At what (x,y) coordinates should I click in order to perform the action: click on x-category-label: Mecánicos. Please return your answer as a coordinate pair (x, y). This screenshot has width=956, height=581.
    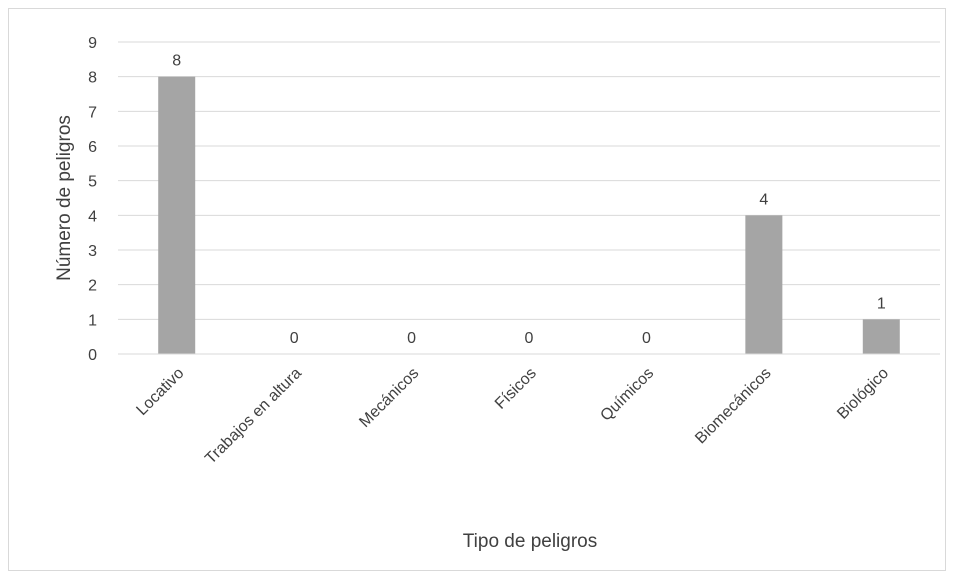
    Looking at the image, I should click on (389, 398).